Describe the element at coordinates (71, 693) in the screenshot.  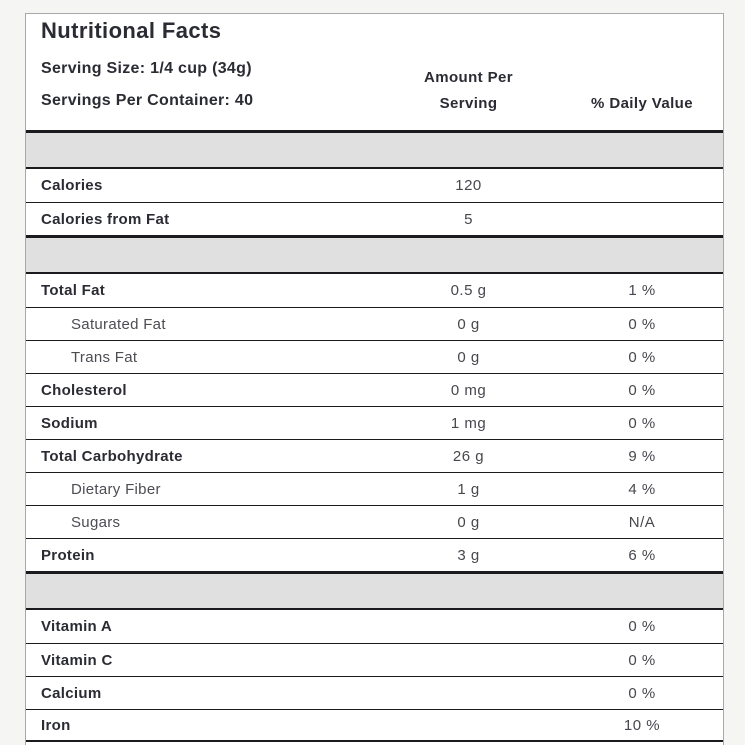
I see `row-label: Calcium` at that location.